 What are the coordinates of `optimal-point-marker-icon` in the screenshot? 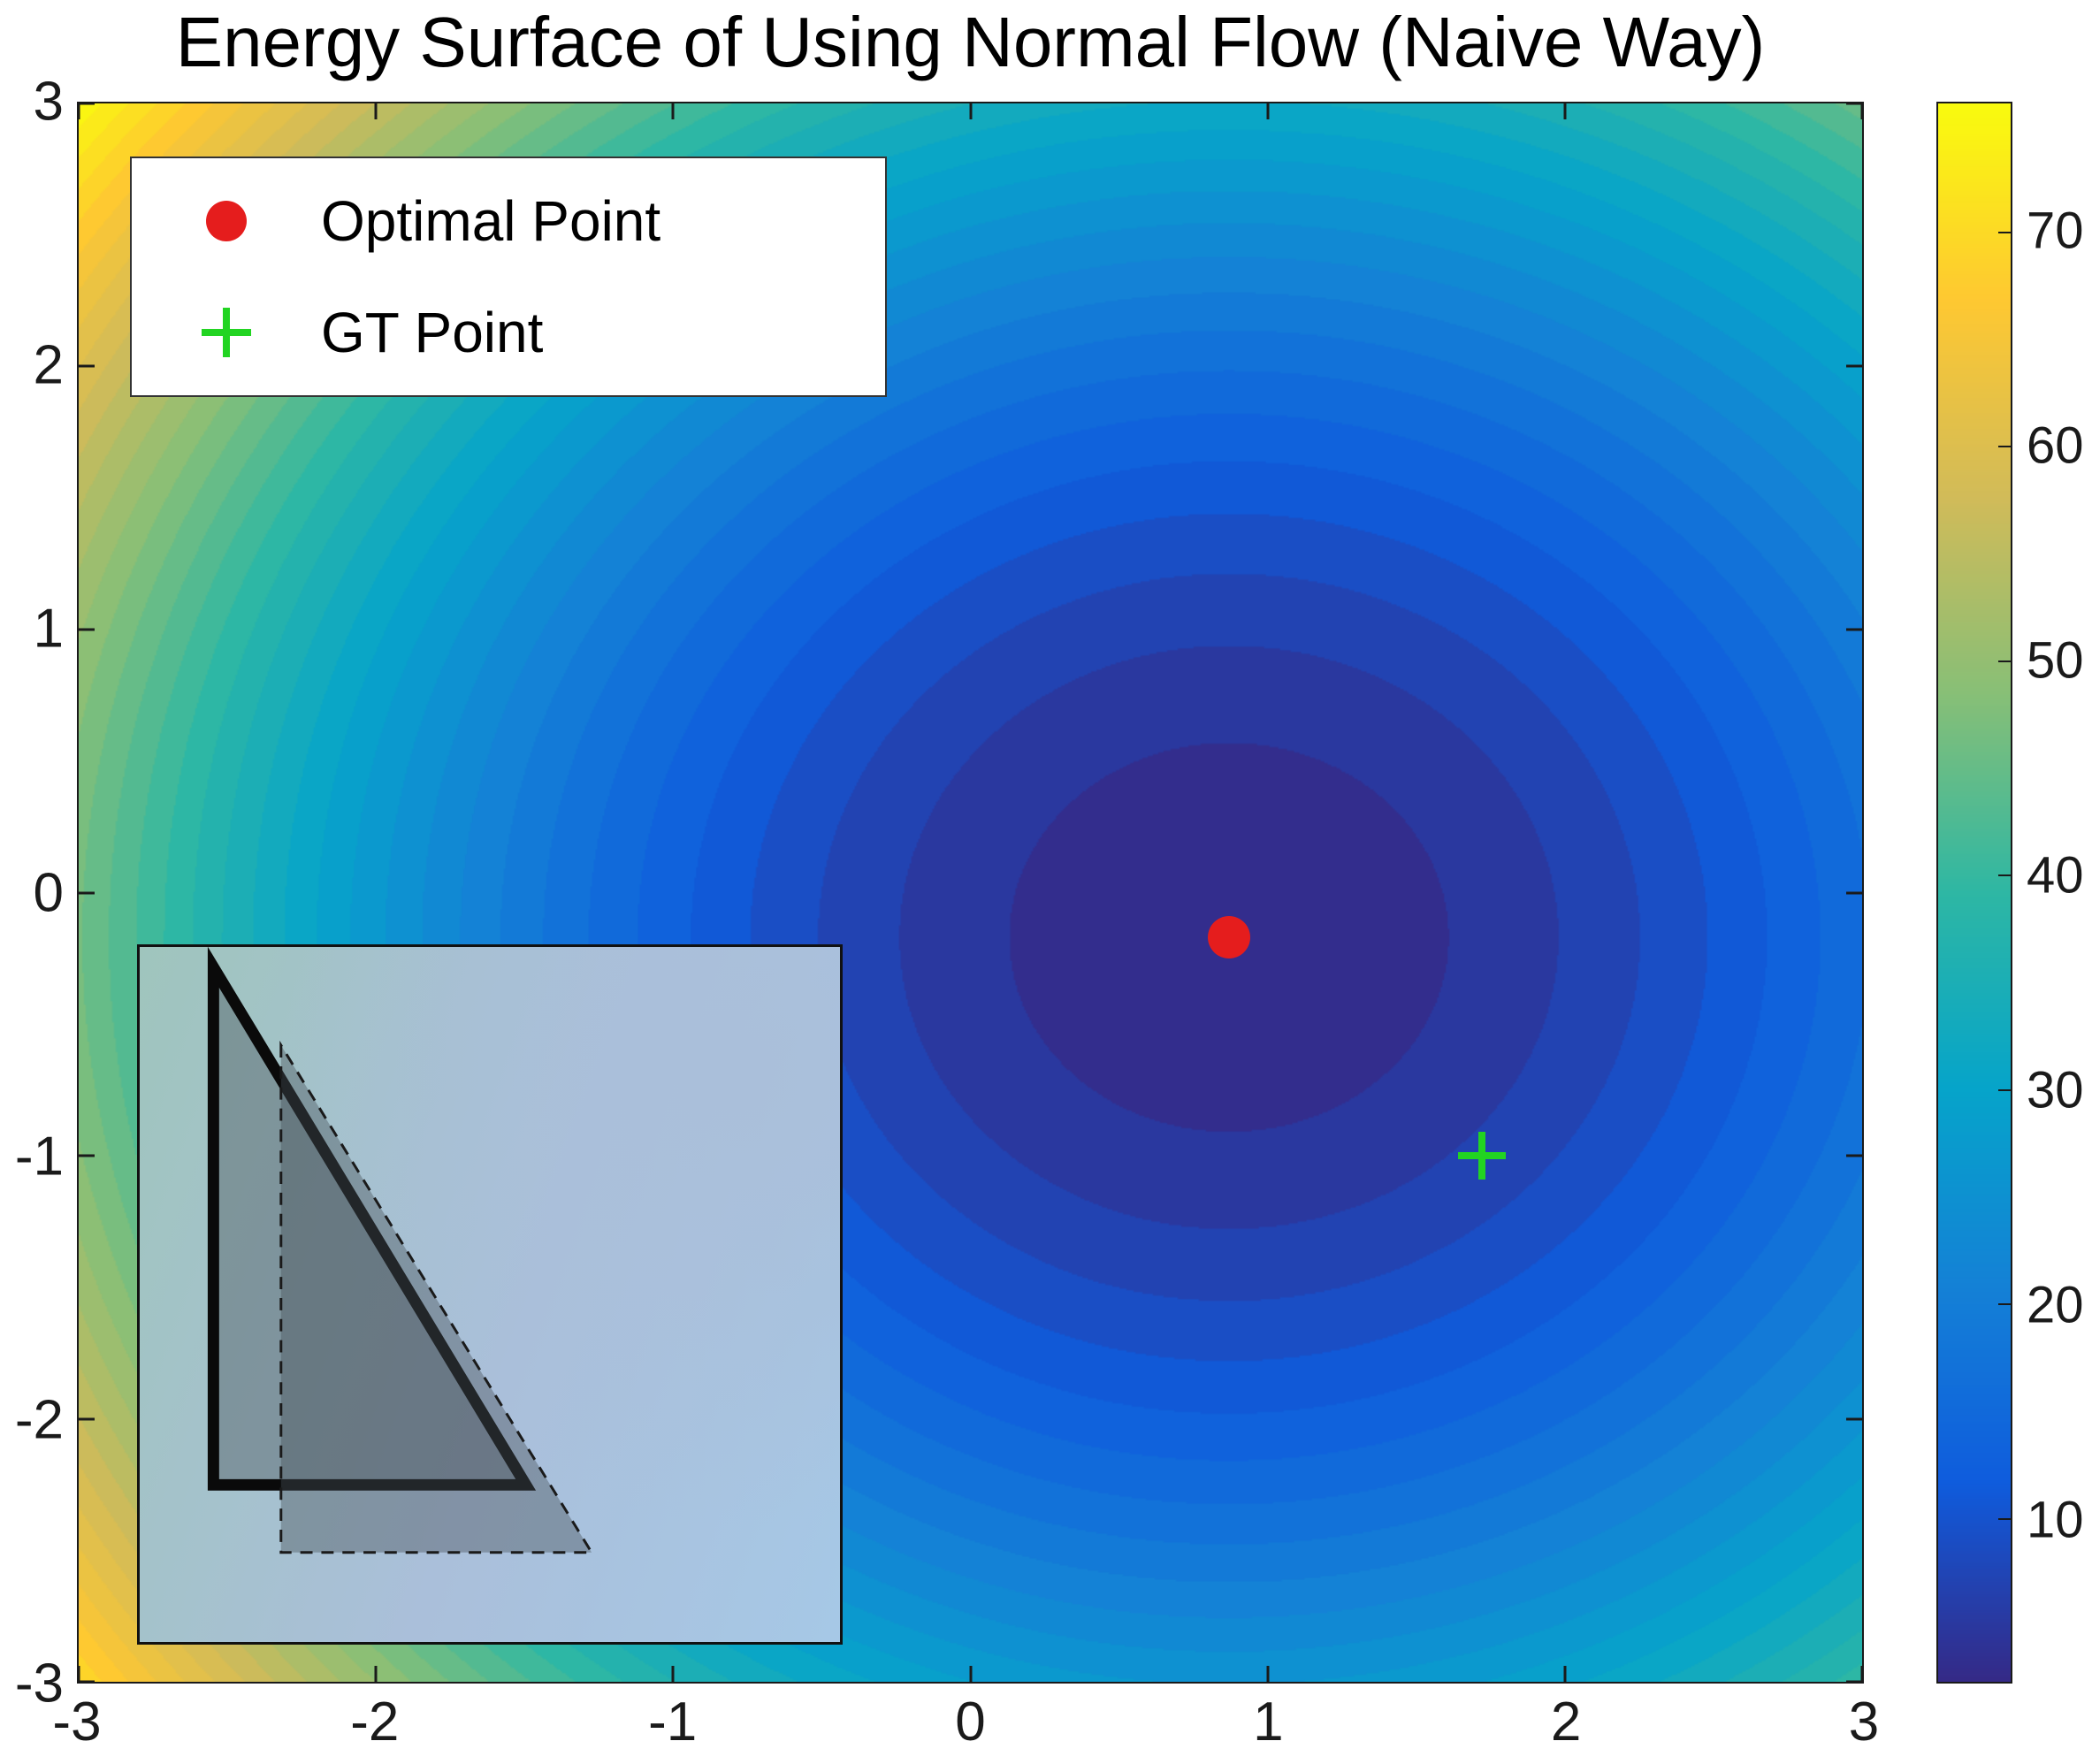 It's located at (226, 221).